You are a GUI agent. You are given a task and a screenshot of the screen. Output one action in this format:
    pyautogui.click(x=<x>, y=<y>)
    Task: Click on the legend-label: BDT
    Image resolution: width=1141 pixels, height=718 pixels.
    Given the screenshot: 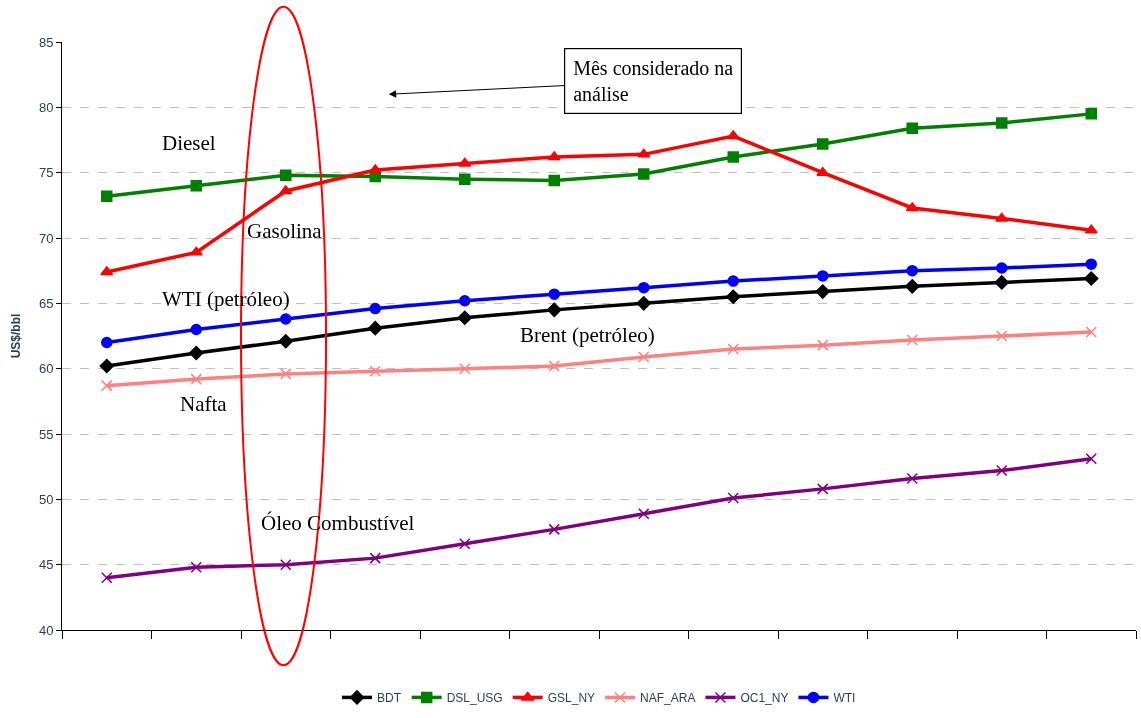 What is the action you would take?
    pyautogui.click(x=389, y=698)
    